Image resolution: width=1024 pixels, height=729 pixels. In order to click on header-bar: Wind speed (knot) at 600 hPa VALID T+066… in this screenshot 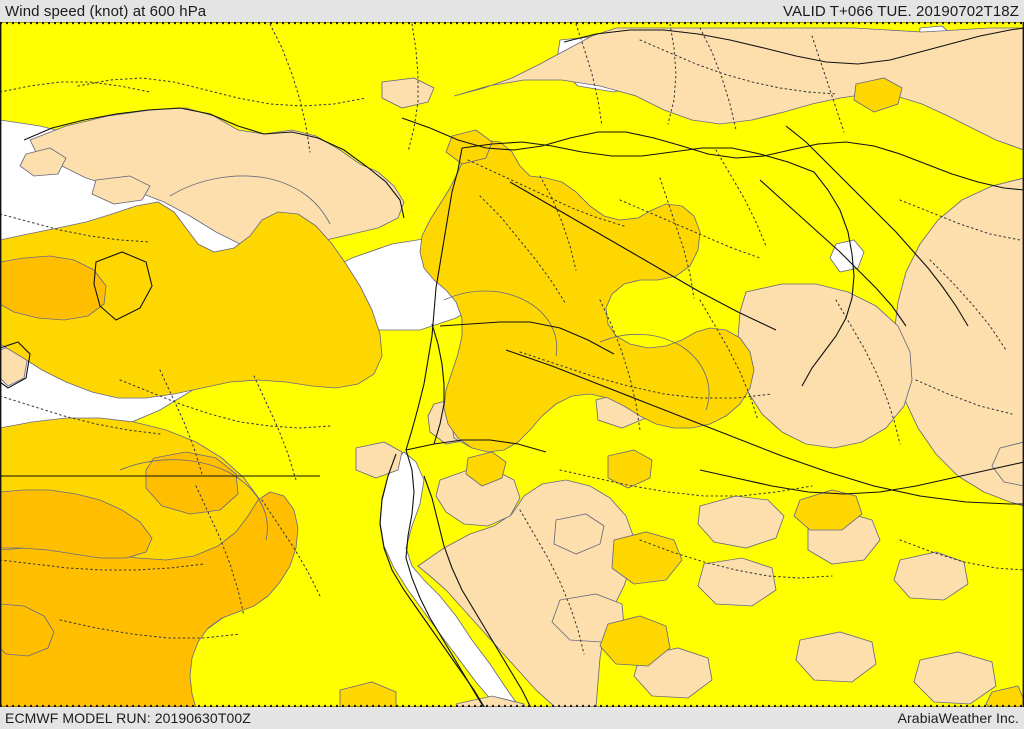, I will do `click(512, 11)`.